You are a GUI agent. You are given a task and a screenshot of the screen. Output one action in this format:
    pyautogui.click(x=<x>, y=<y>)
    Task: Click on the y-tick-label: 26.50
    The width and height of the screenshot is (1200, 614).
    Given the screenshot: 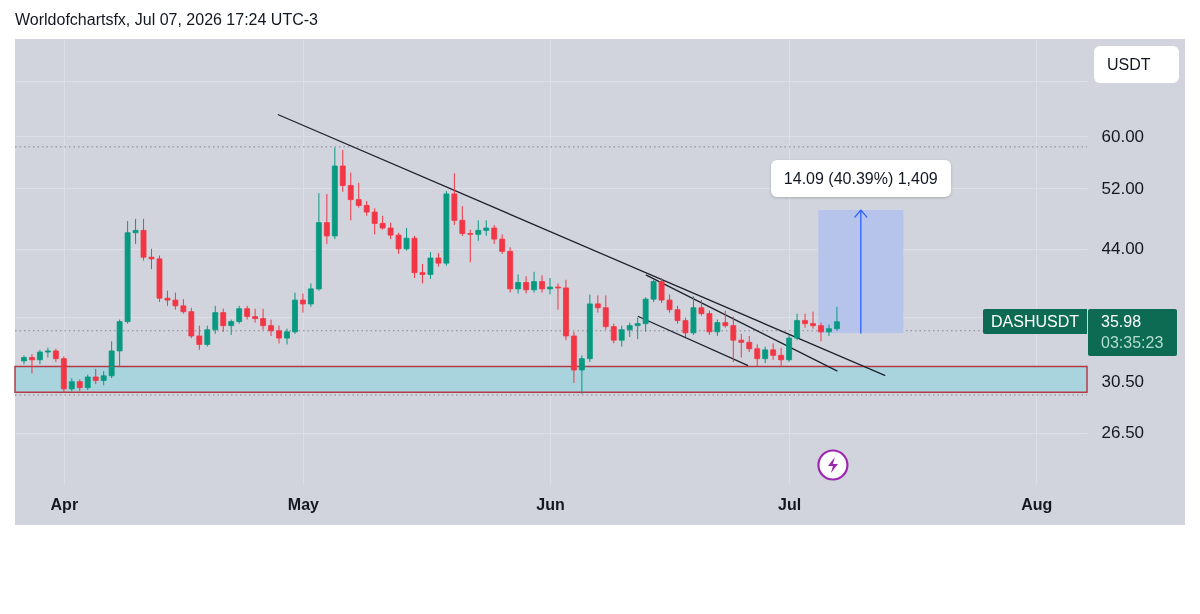 What is the action you would take?
    pyautogui.click(x=1123, y=433)
    